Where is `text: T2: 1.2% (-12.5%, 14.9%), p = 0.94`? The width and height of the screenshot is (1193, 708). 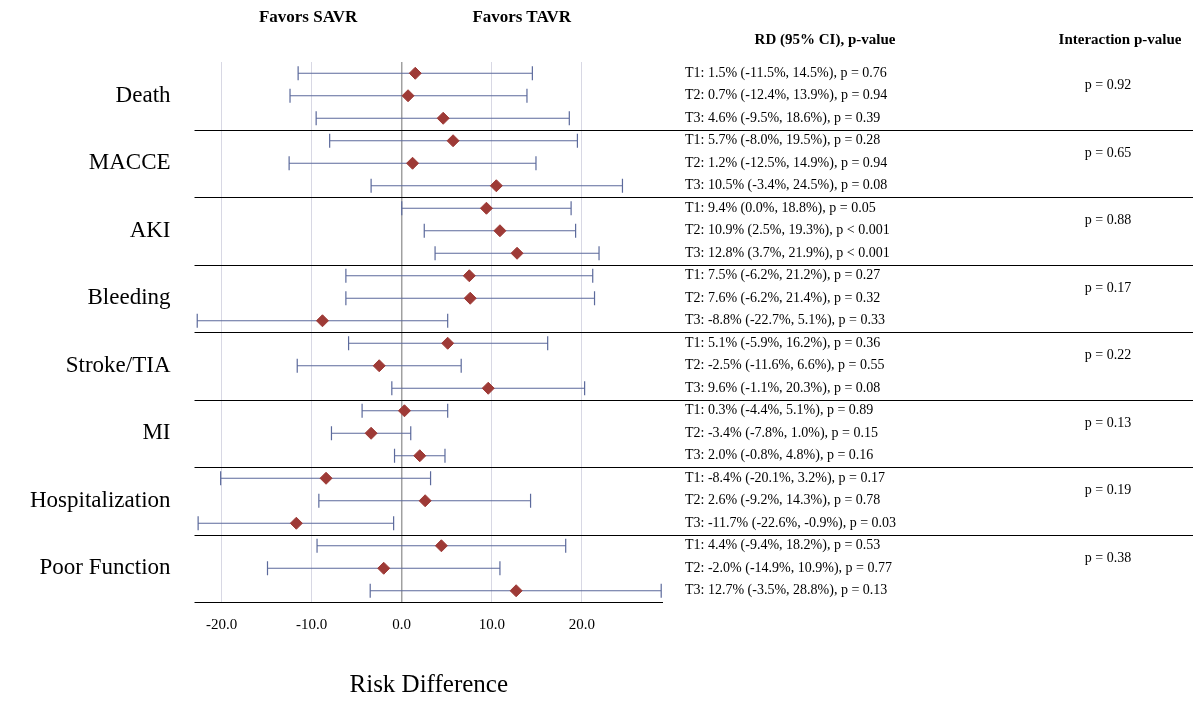 text: T2: 1.2% (-12.5%, 14.9%), p = 0.94 is located at coordinates (786, 162).